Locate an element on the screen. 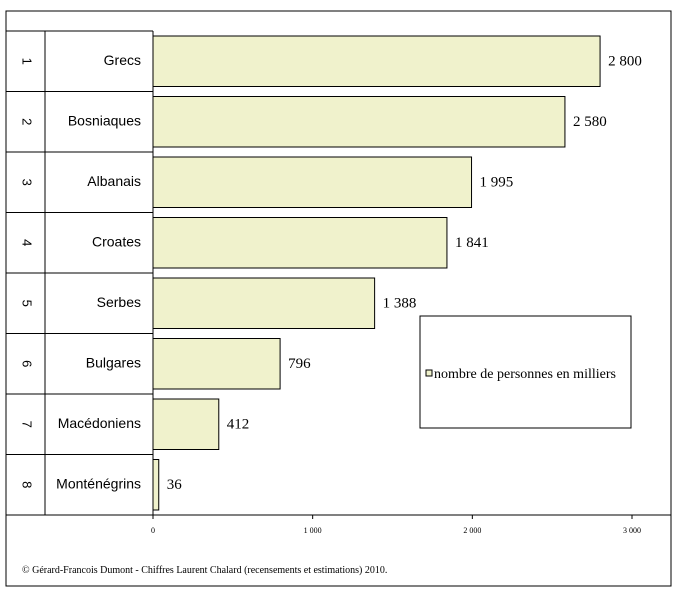 This screenshot has width=678, height=591. category-label: Albanais is located at coordinates (114, 181).